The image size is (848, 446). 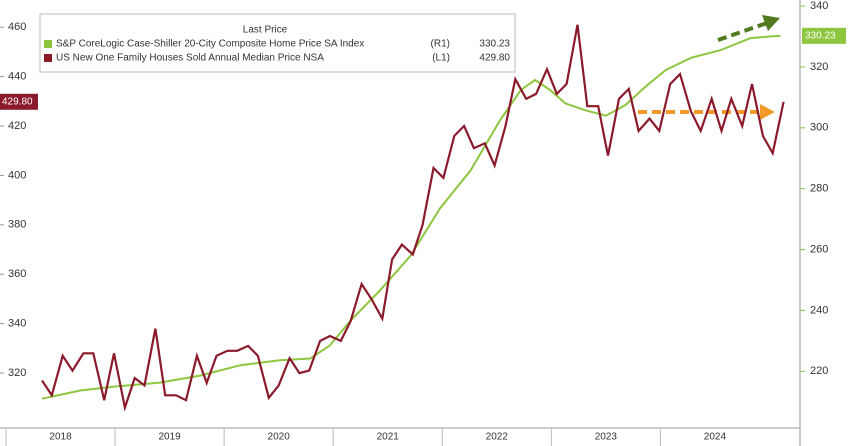 I want to click on y-tick-label: 380, so click(x=17, y=225).